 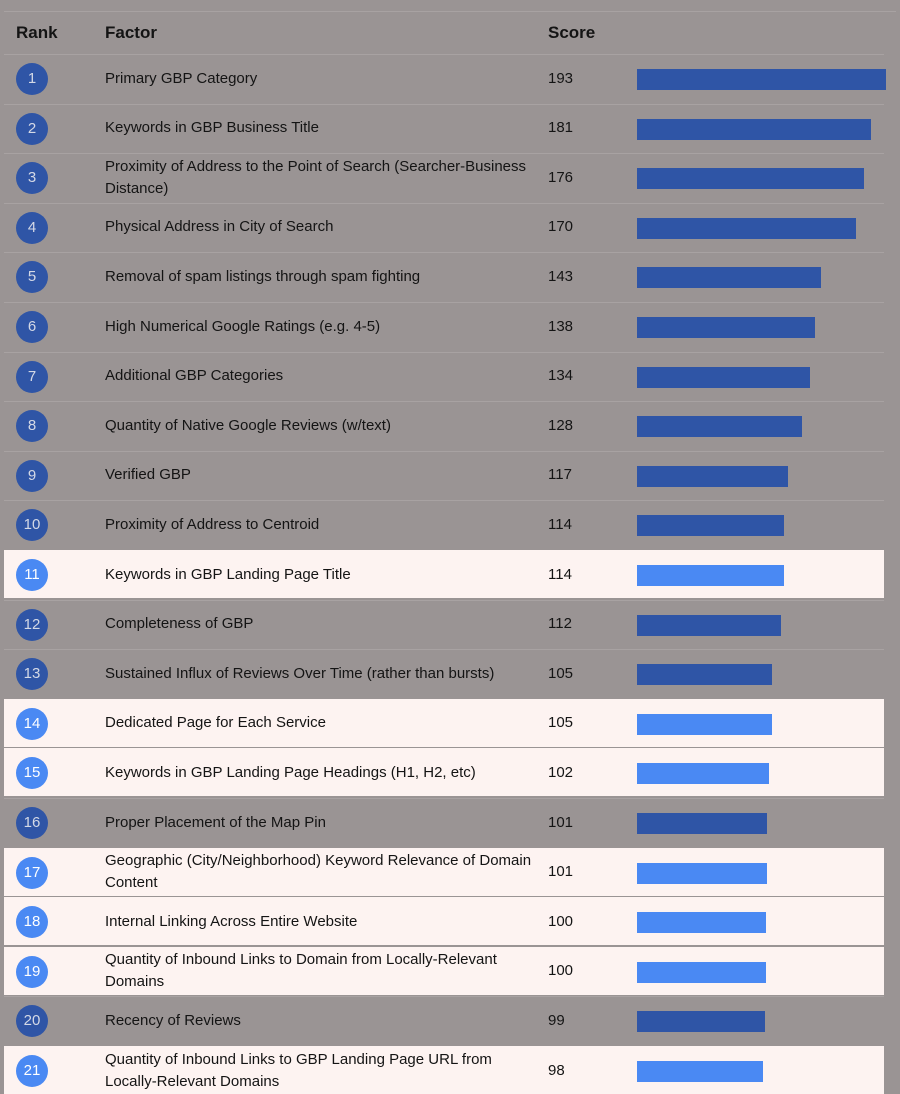 I want to click on factor-label: High Numerical Google Ratings (e.g. 4-5), so click(x=243, y=326).